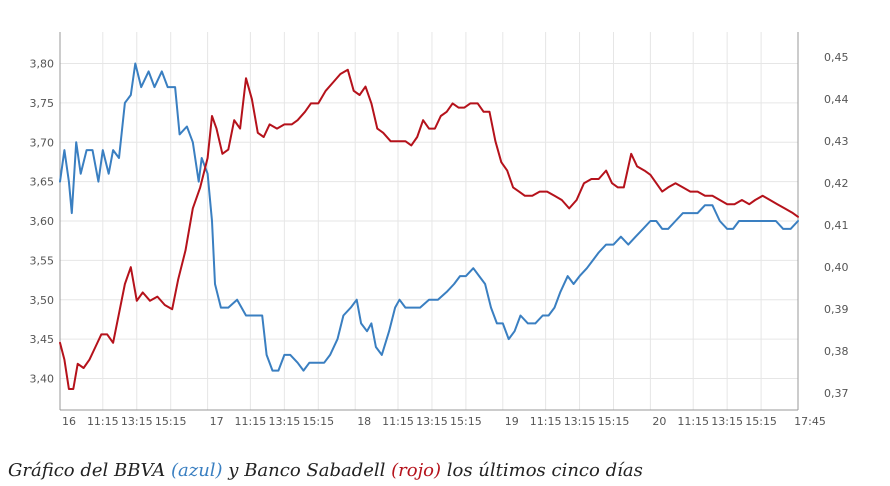  Describe the element at coordinates (42, 182) in the screenshot. I see `y-left-tick-label: 3,65` at that location.